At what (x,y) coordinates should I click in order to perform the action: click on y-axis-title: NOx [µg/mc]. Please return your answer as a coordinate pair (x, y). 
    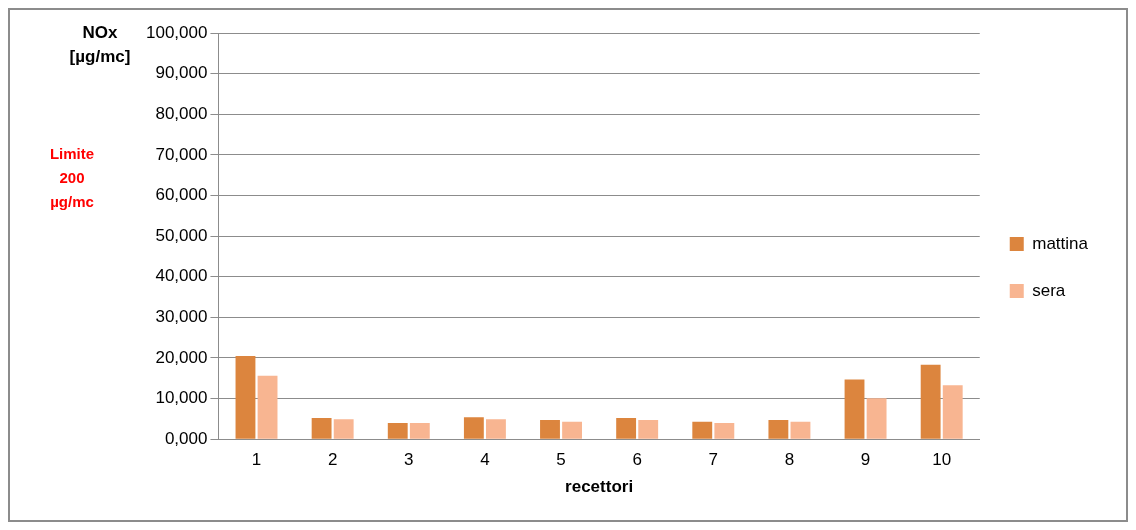
    Looking at the image, I should click on (100, 45).